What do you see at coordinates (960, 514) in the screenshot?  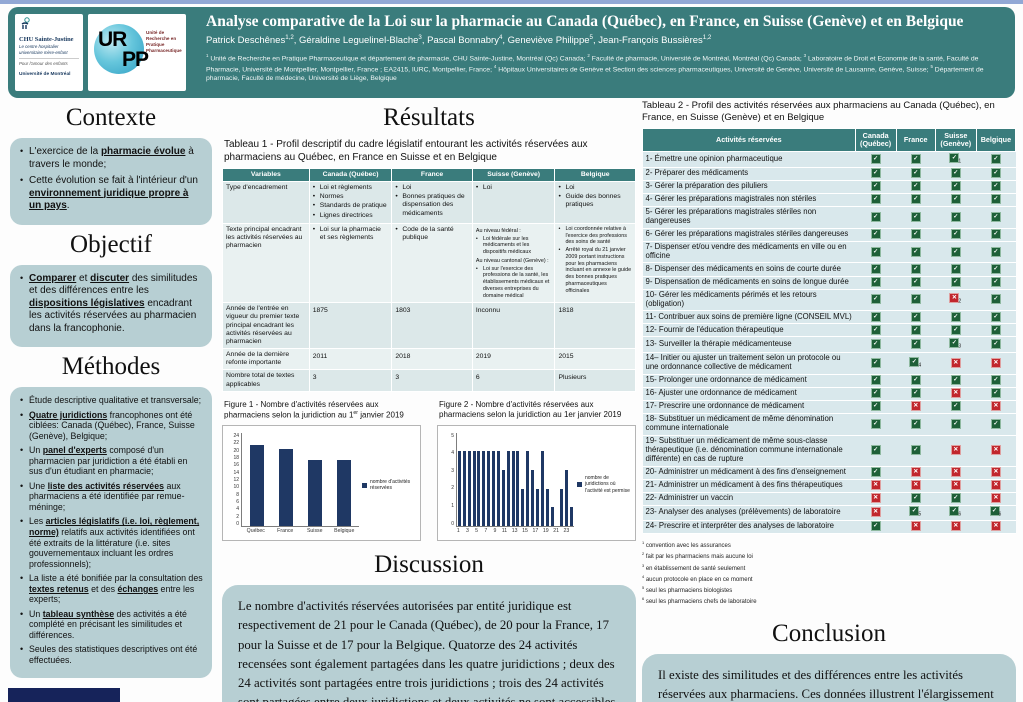 I see `footnote-marker: 6` at bounding box center [960, 514].